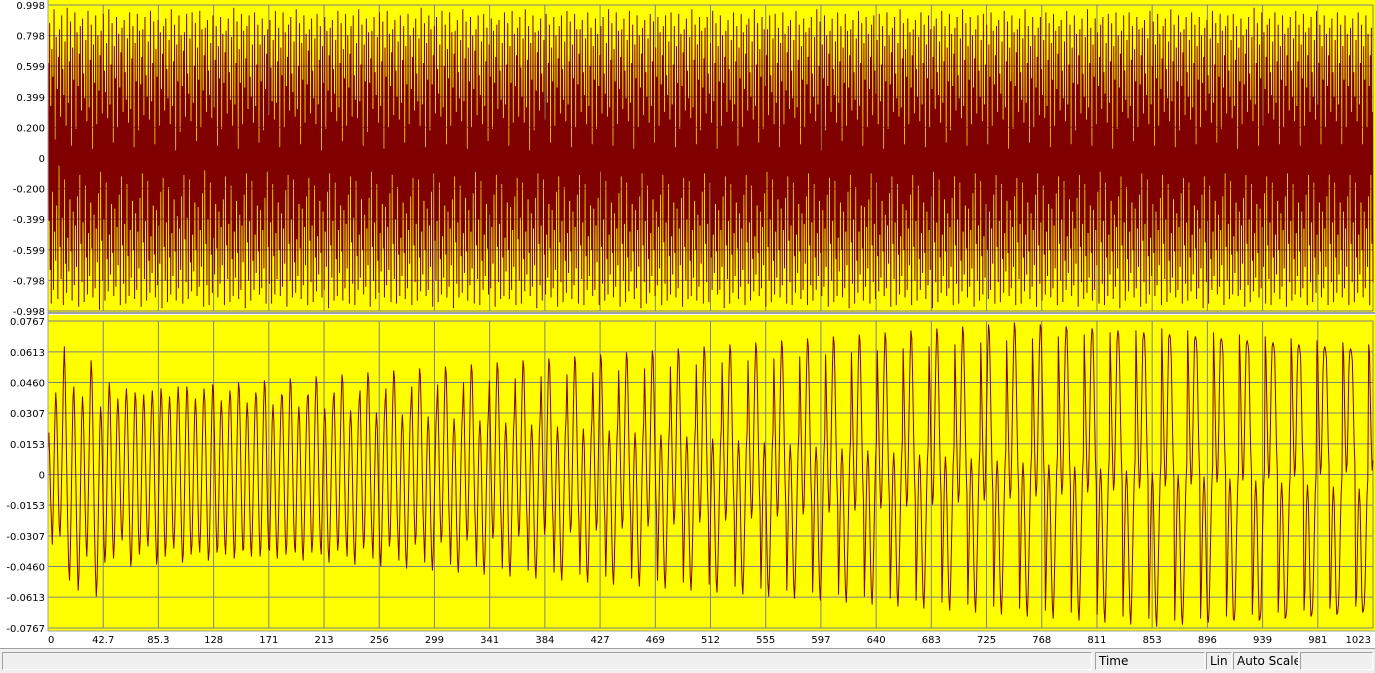  What do you see at coordinates (29, 190) in the screenshot?
I see `y-tick-label: -0.200` at bounding box center [29, 190].